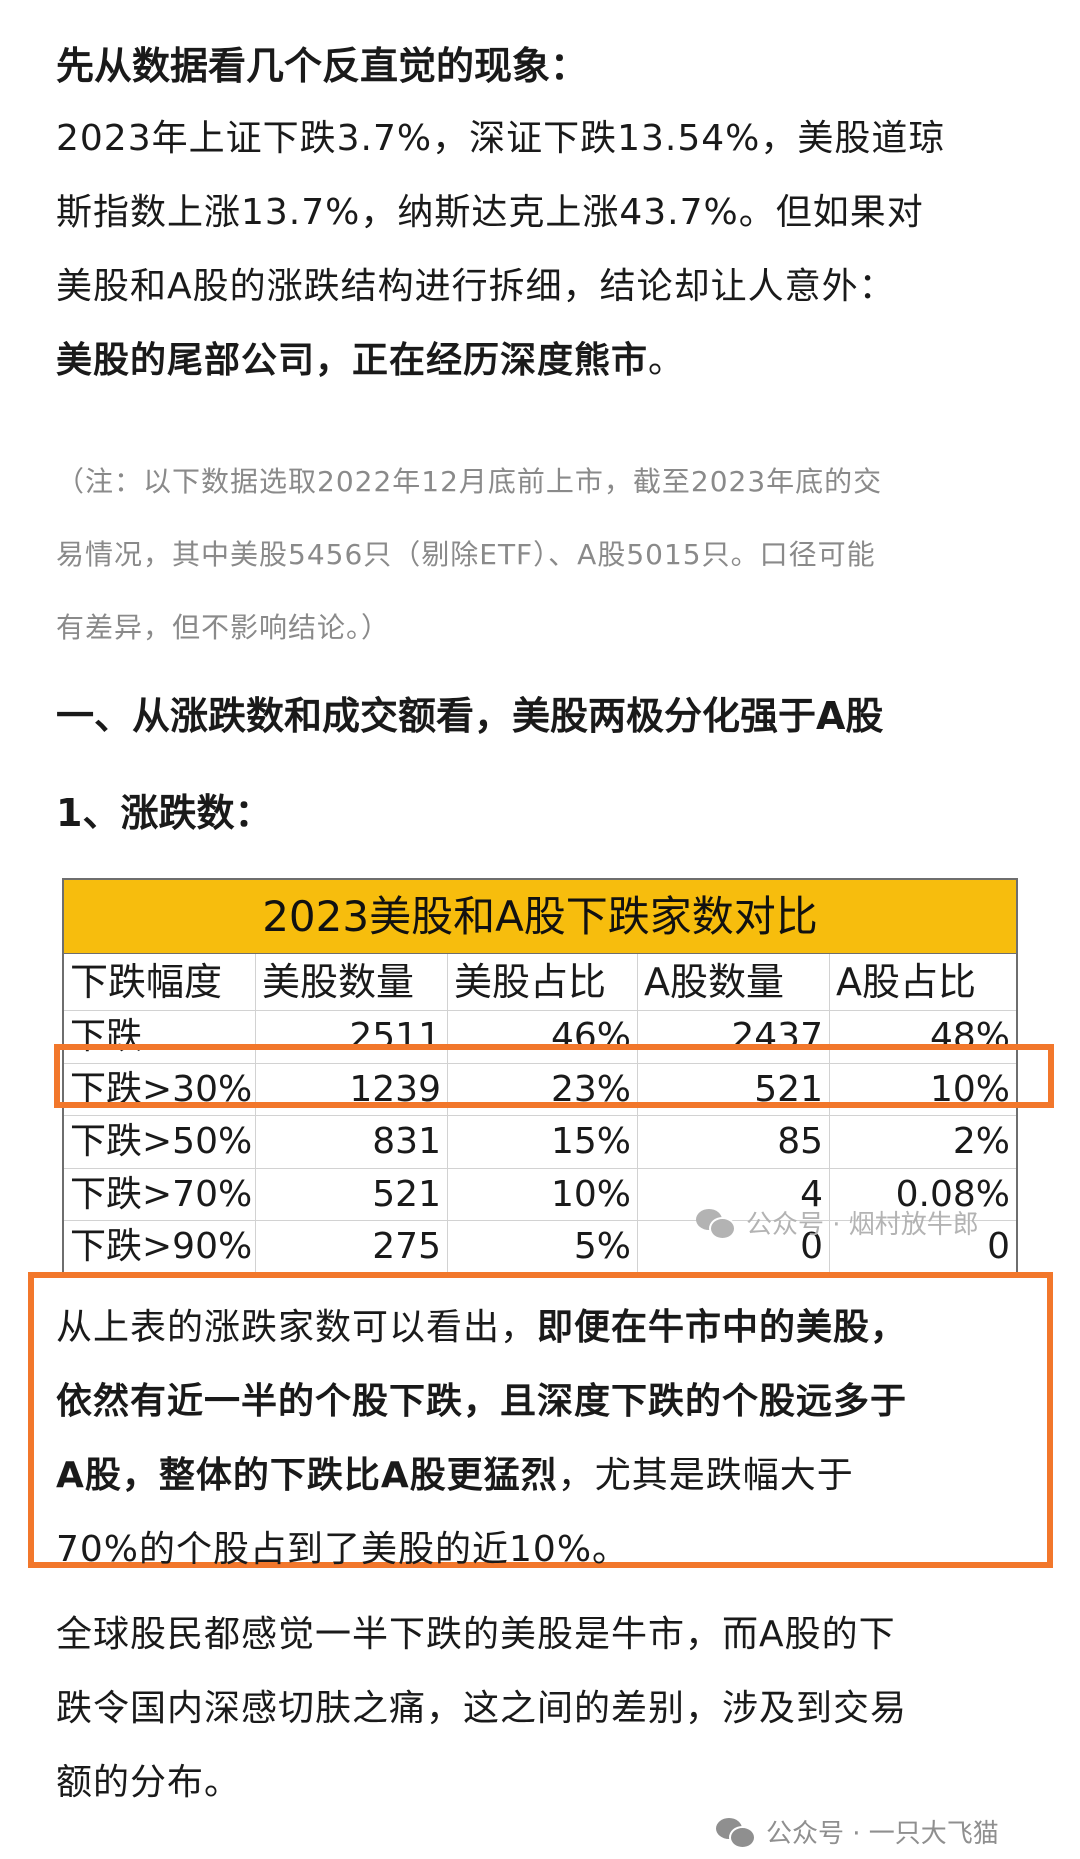  Describe the element at coordinates (352, 1142) in the screenshot. I see `table-cell: 831` at that location.